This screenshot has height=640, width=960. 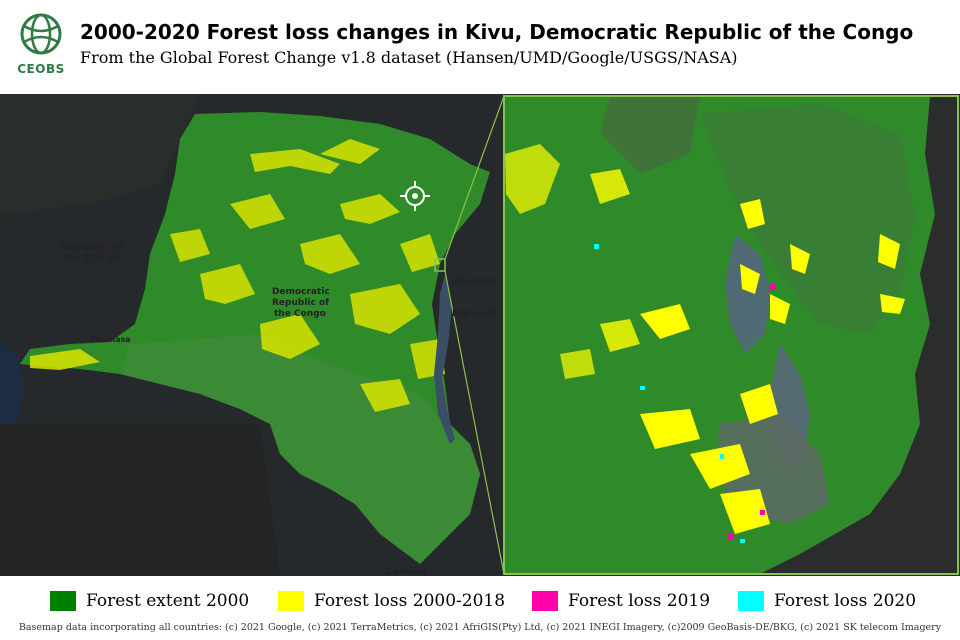 What do you see at coordinates (92, 247) in the screenshot?
I see `label-republic-congo: Republic of` at bounding box center [92, 247].